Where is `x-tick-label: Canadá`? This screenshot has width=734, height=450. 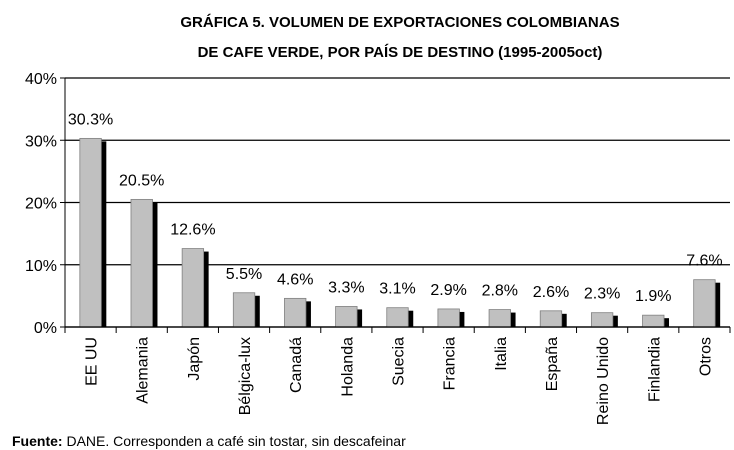 x-tick-label: Canadá is located at coordinates (296, 365).